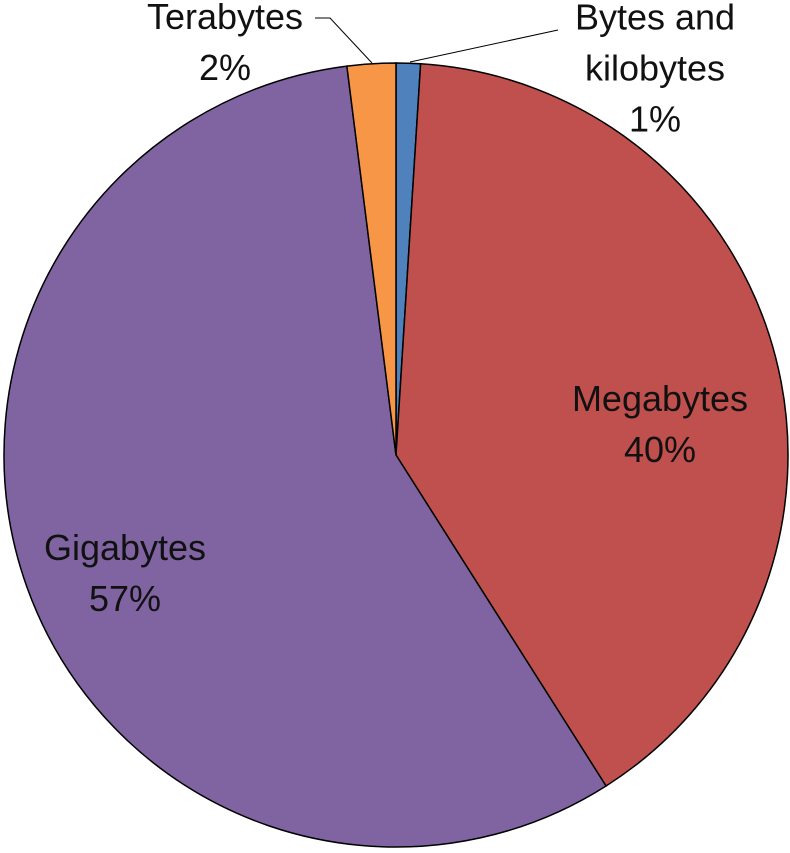  What do you see at coordinates (225, 67) in the screenshot?
I see `value-label: 2%` at bounding box center [225, 67].